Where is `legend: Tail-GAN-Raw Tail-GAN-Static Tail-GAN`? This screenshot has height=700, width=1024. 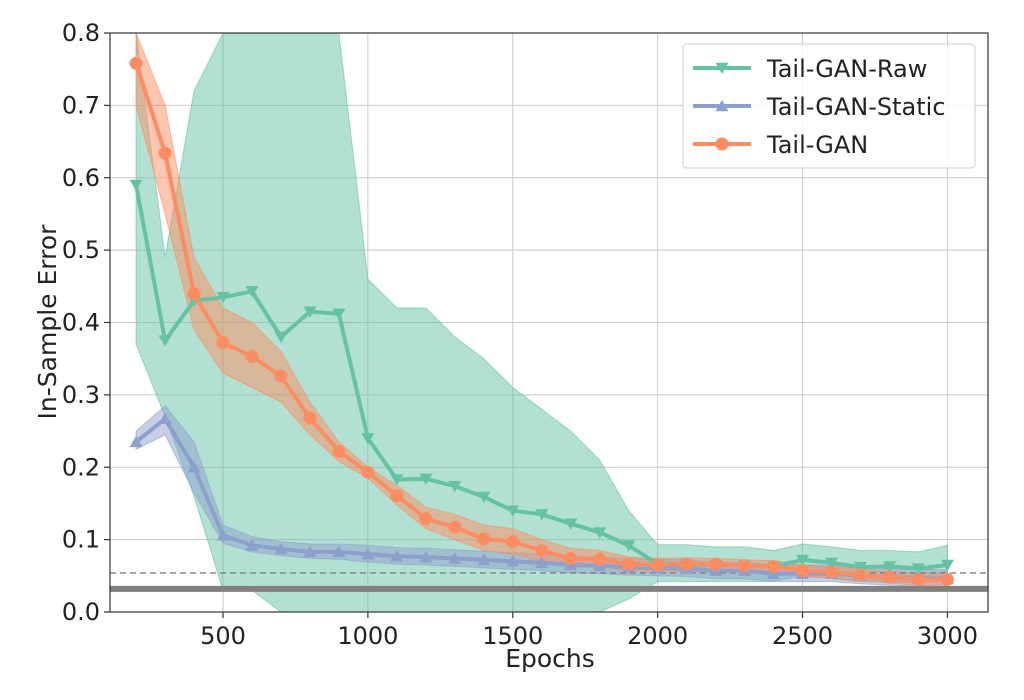 legend: Tail-GAN-Raw Tail-GAN-Static Tail-GAN is located at coordinates (829, 106).